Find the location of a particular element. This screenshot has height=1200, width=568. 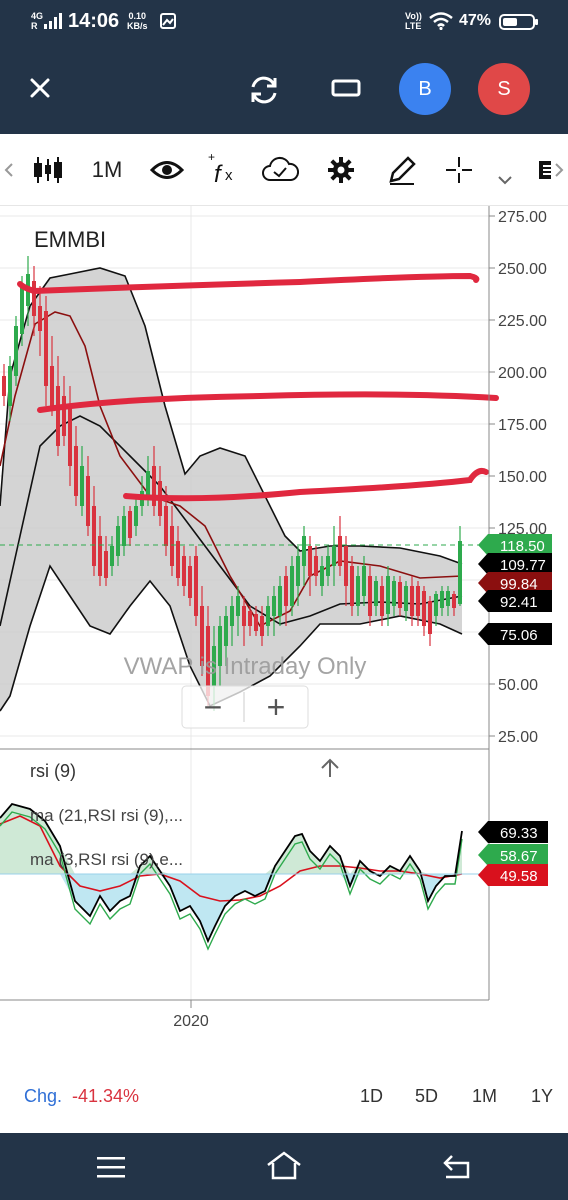

close-button is located at coordinates (40, 88).